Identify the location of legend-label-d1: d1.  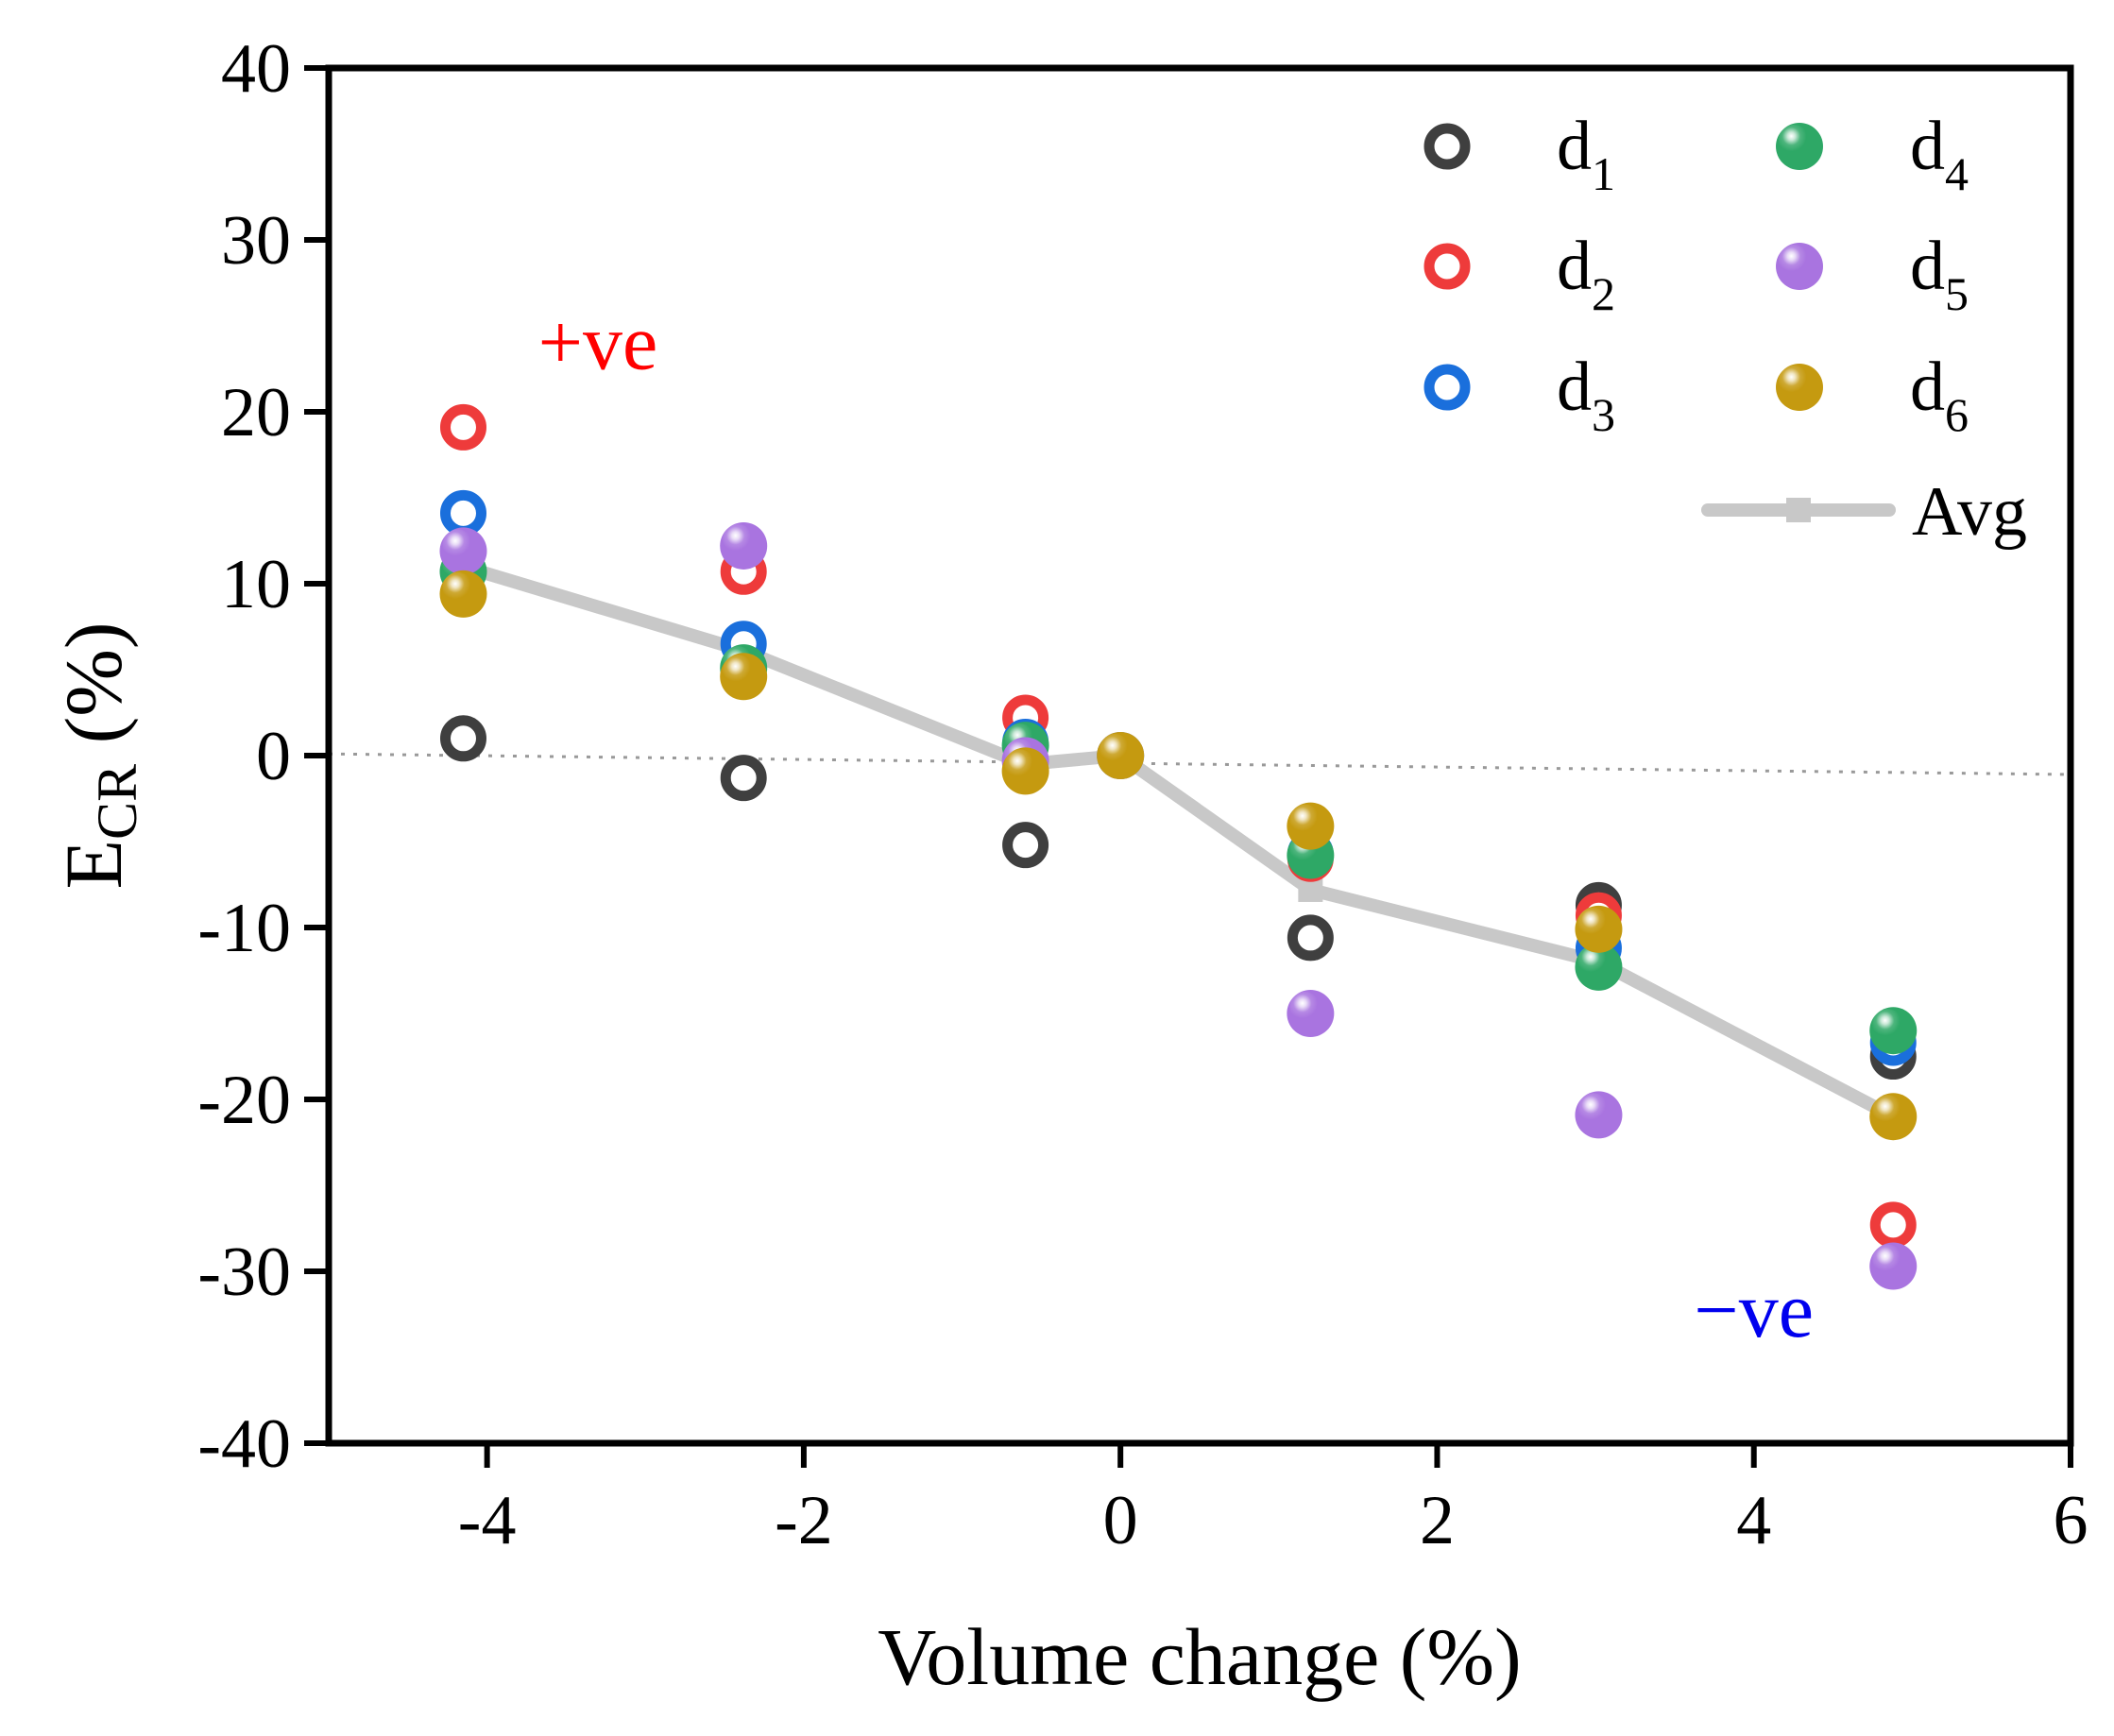
(1586, 154).